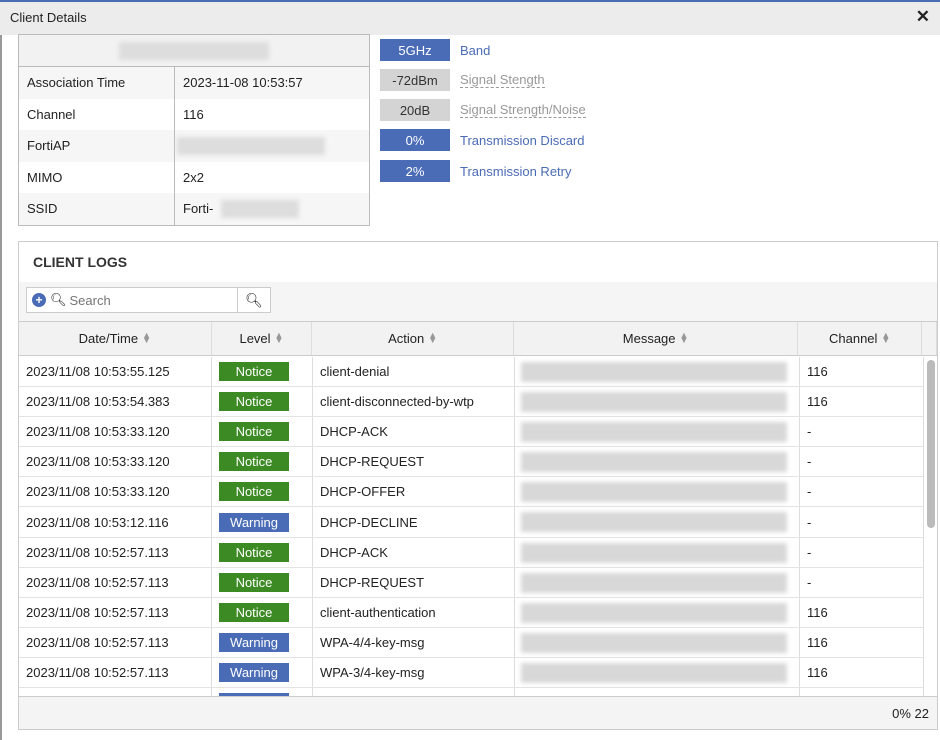 Image resolution: width=940 pixels, height=740 pixels. I want to click on cell-action: WPA-4/4-key-msg, so click(414, 642).